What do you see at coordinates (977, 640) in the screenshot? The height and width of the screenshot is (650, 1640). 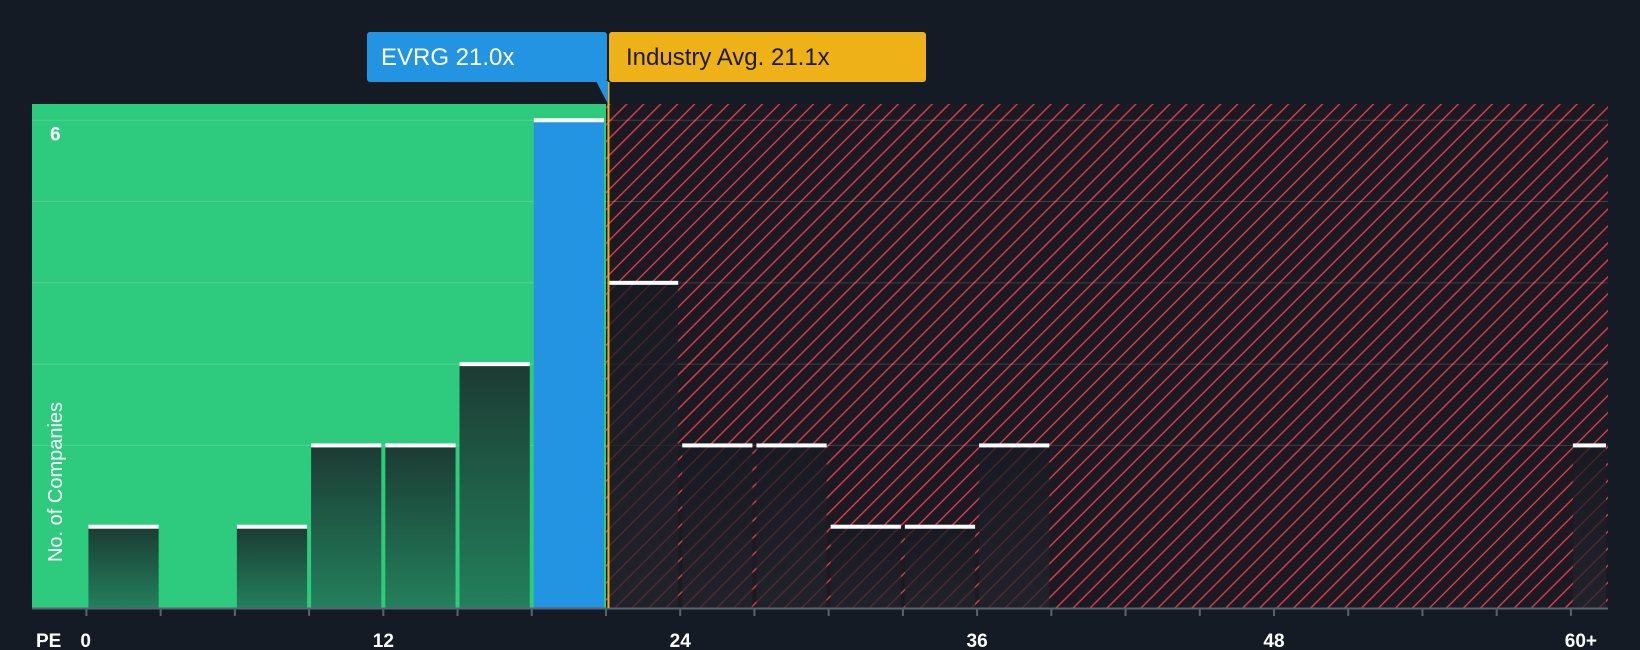 I see `x-tick-label: 36` at bounding box center [977, 640].